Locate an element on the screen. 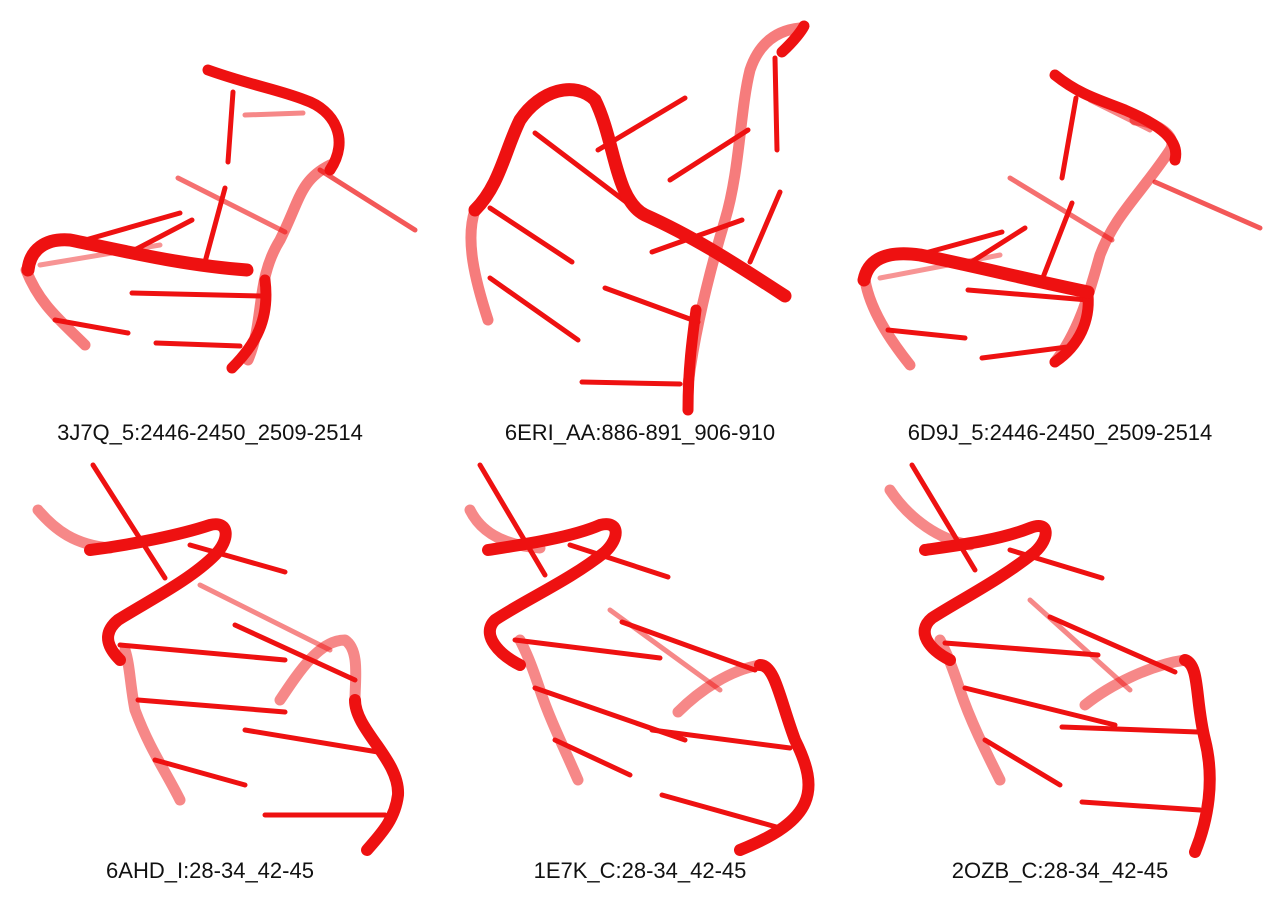 The image size is (1280, 900). panel-caption: 1E7K_C:28-34_42-45 is located at coordinates (640, 871).